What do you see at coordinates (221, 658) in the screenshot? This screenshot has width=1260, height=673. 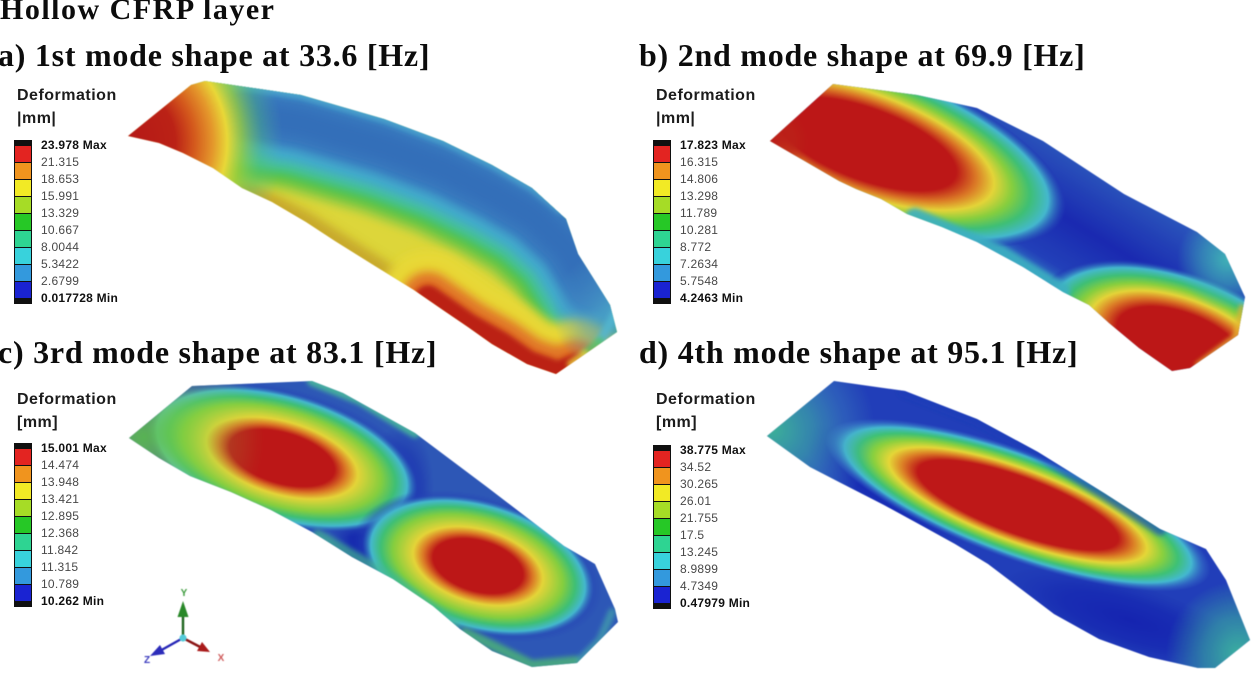 I see `svg-text: X` at bounding box center [221, 658].